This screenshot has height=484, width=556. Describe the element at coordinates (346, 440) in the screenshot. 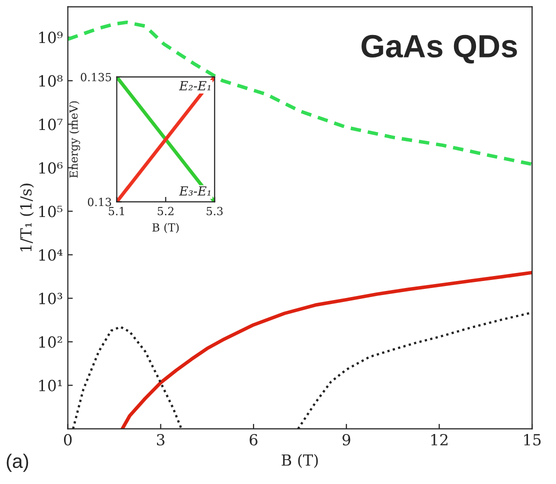

I see `x-tick-label: 9` at that location.